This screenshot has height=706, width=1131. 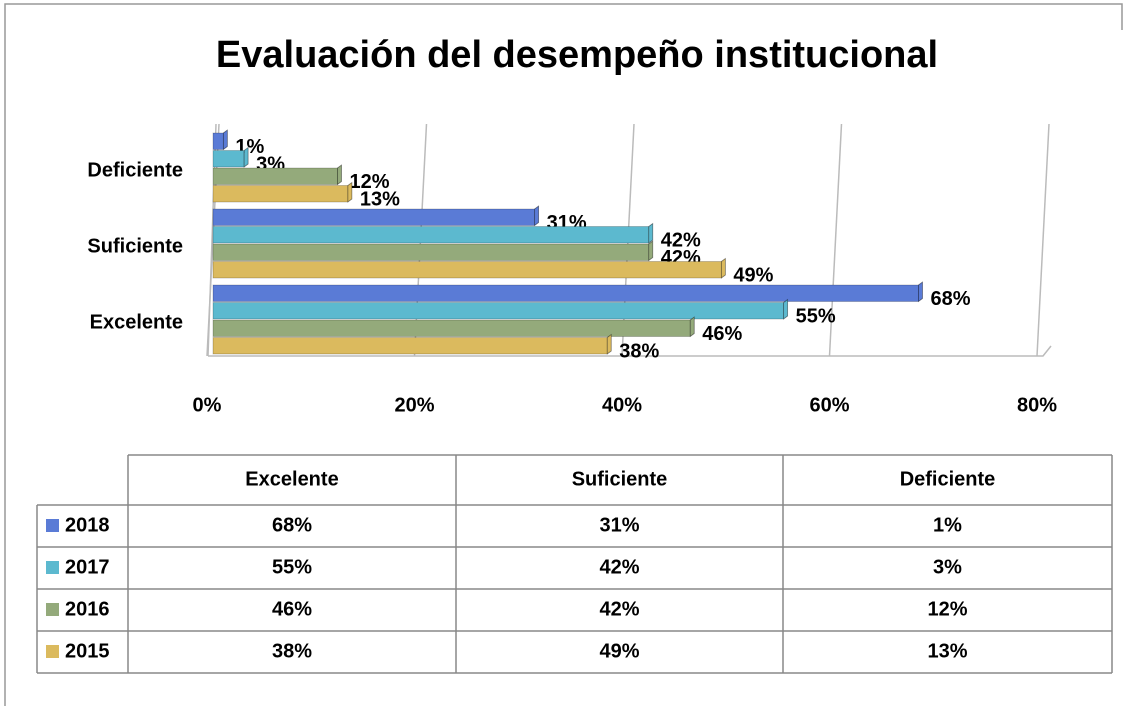 What do you see at coordinates (619, 525) in the screenshot?
I see `table-cell: 31%` at bounding box center [619, 525].